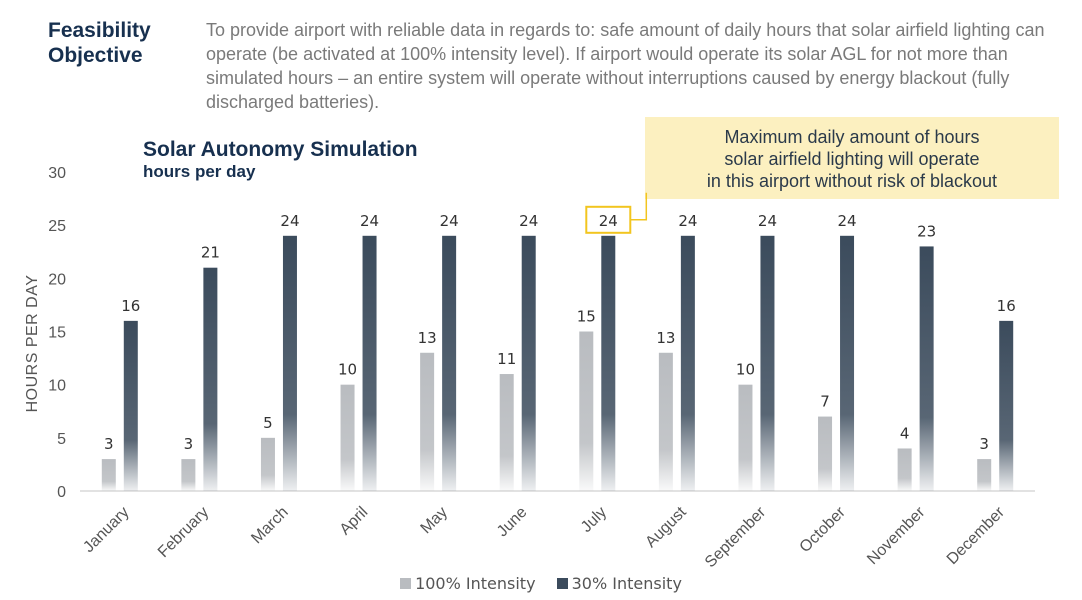 Image resolution: width=1082 pixels, height=600 pixels. Describe the element at coordinates (846, 221) in the screenshot. I see `data-label-30-october: 24` at that location.